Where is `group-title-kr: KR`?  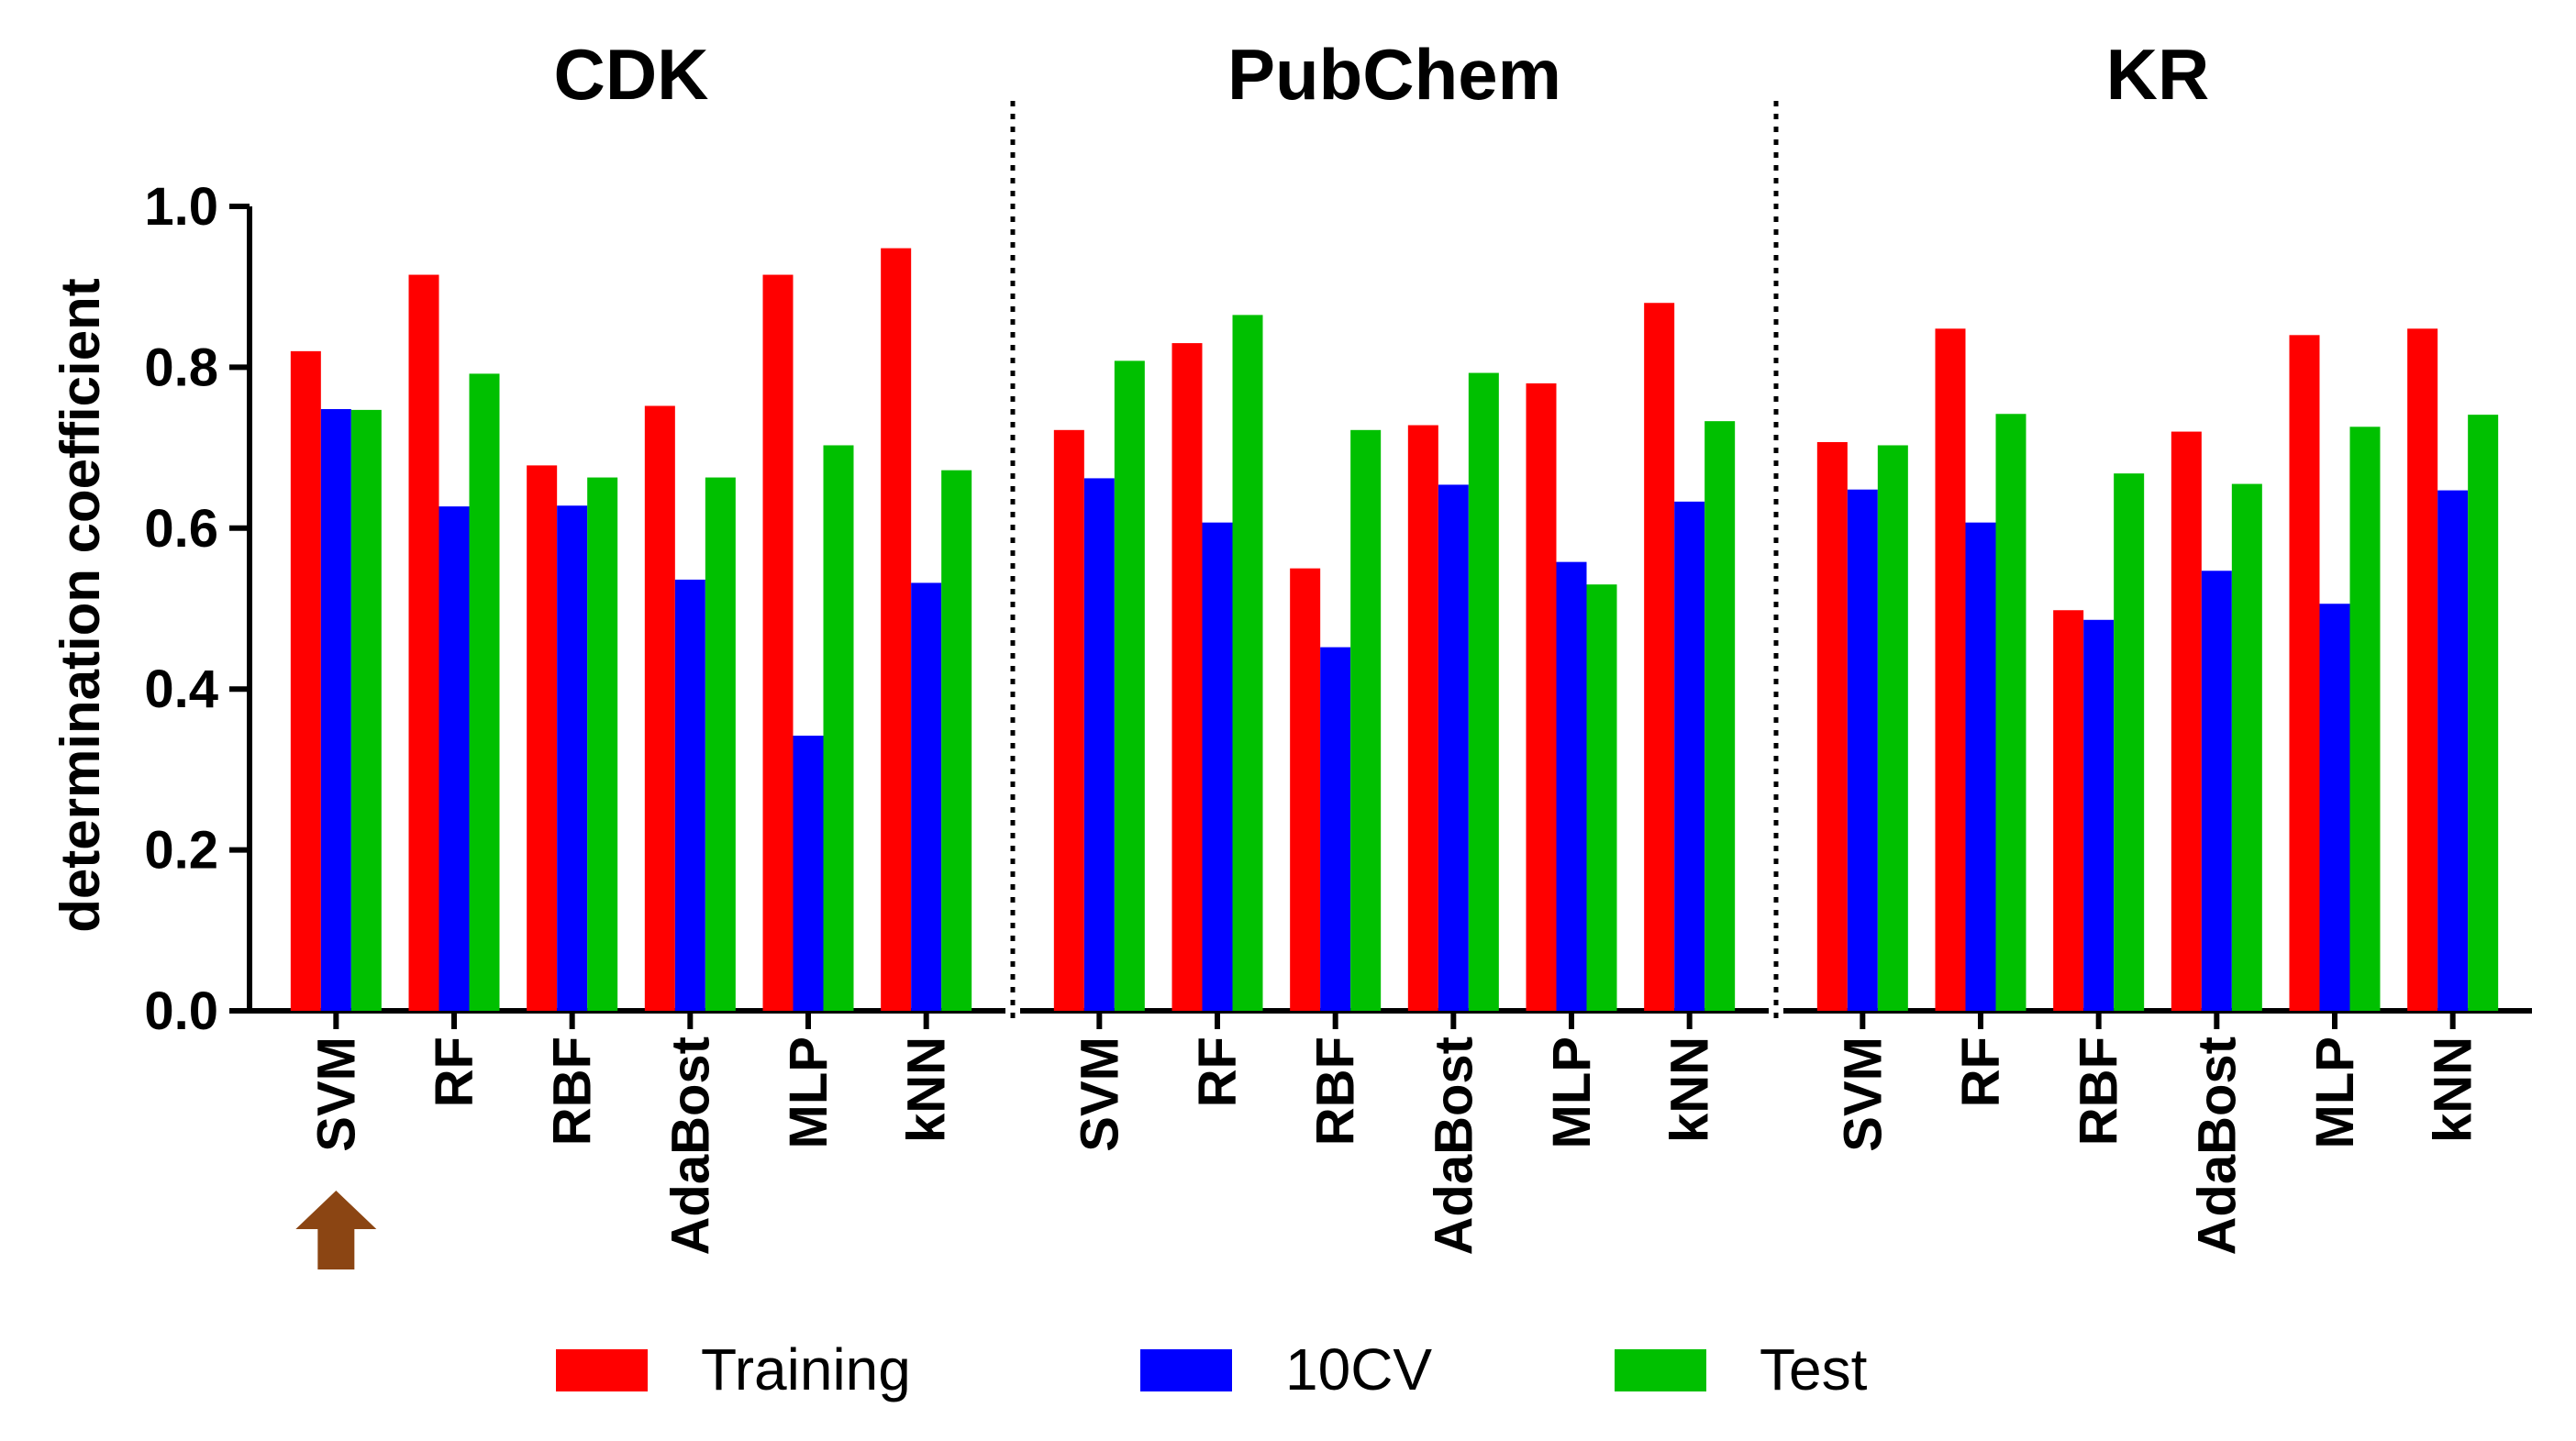
group-title-kr: KR is located at coordinates (2158, 74).